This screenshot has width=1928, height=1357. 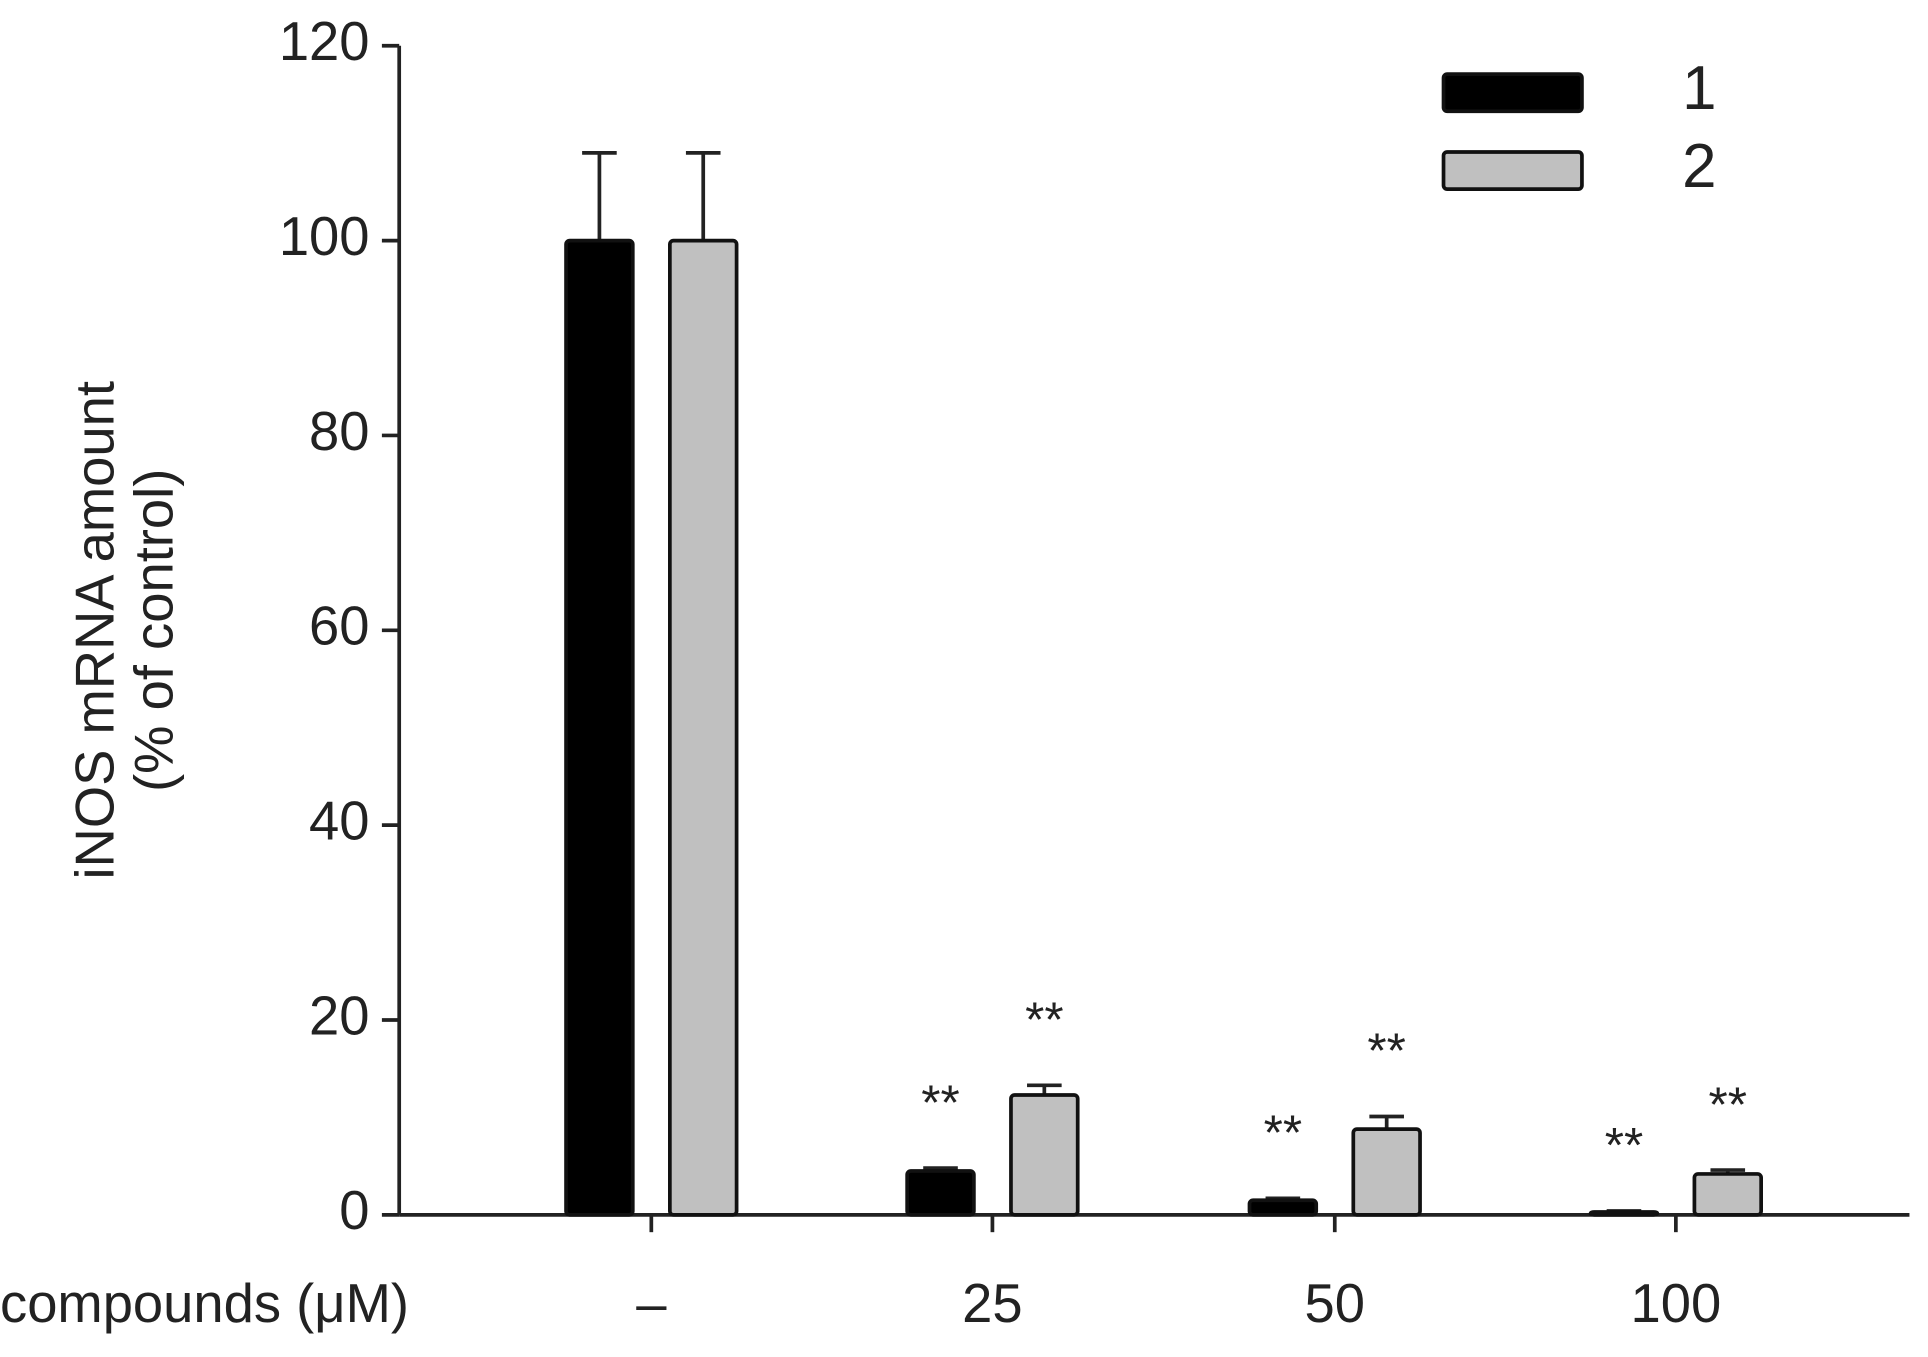 I want to click on y-tick-label: 100, so click(x=324, y=236).